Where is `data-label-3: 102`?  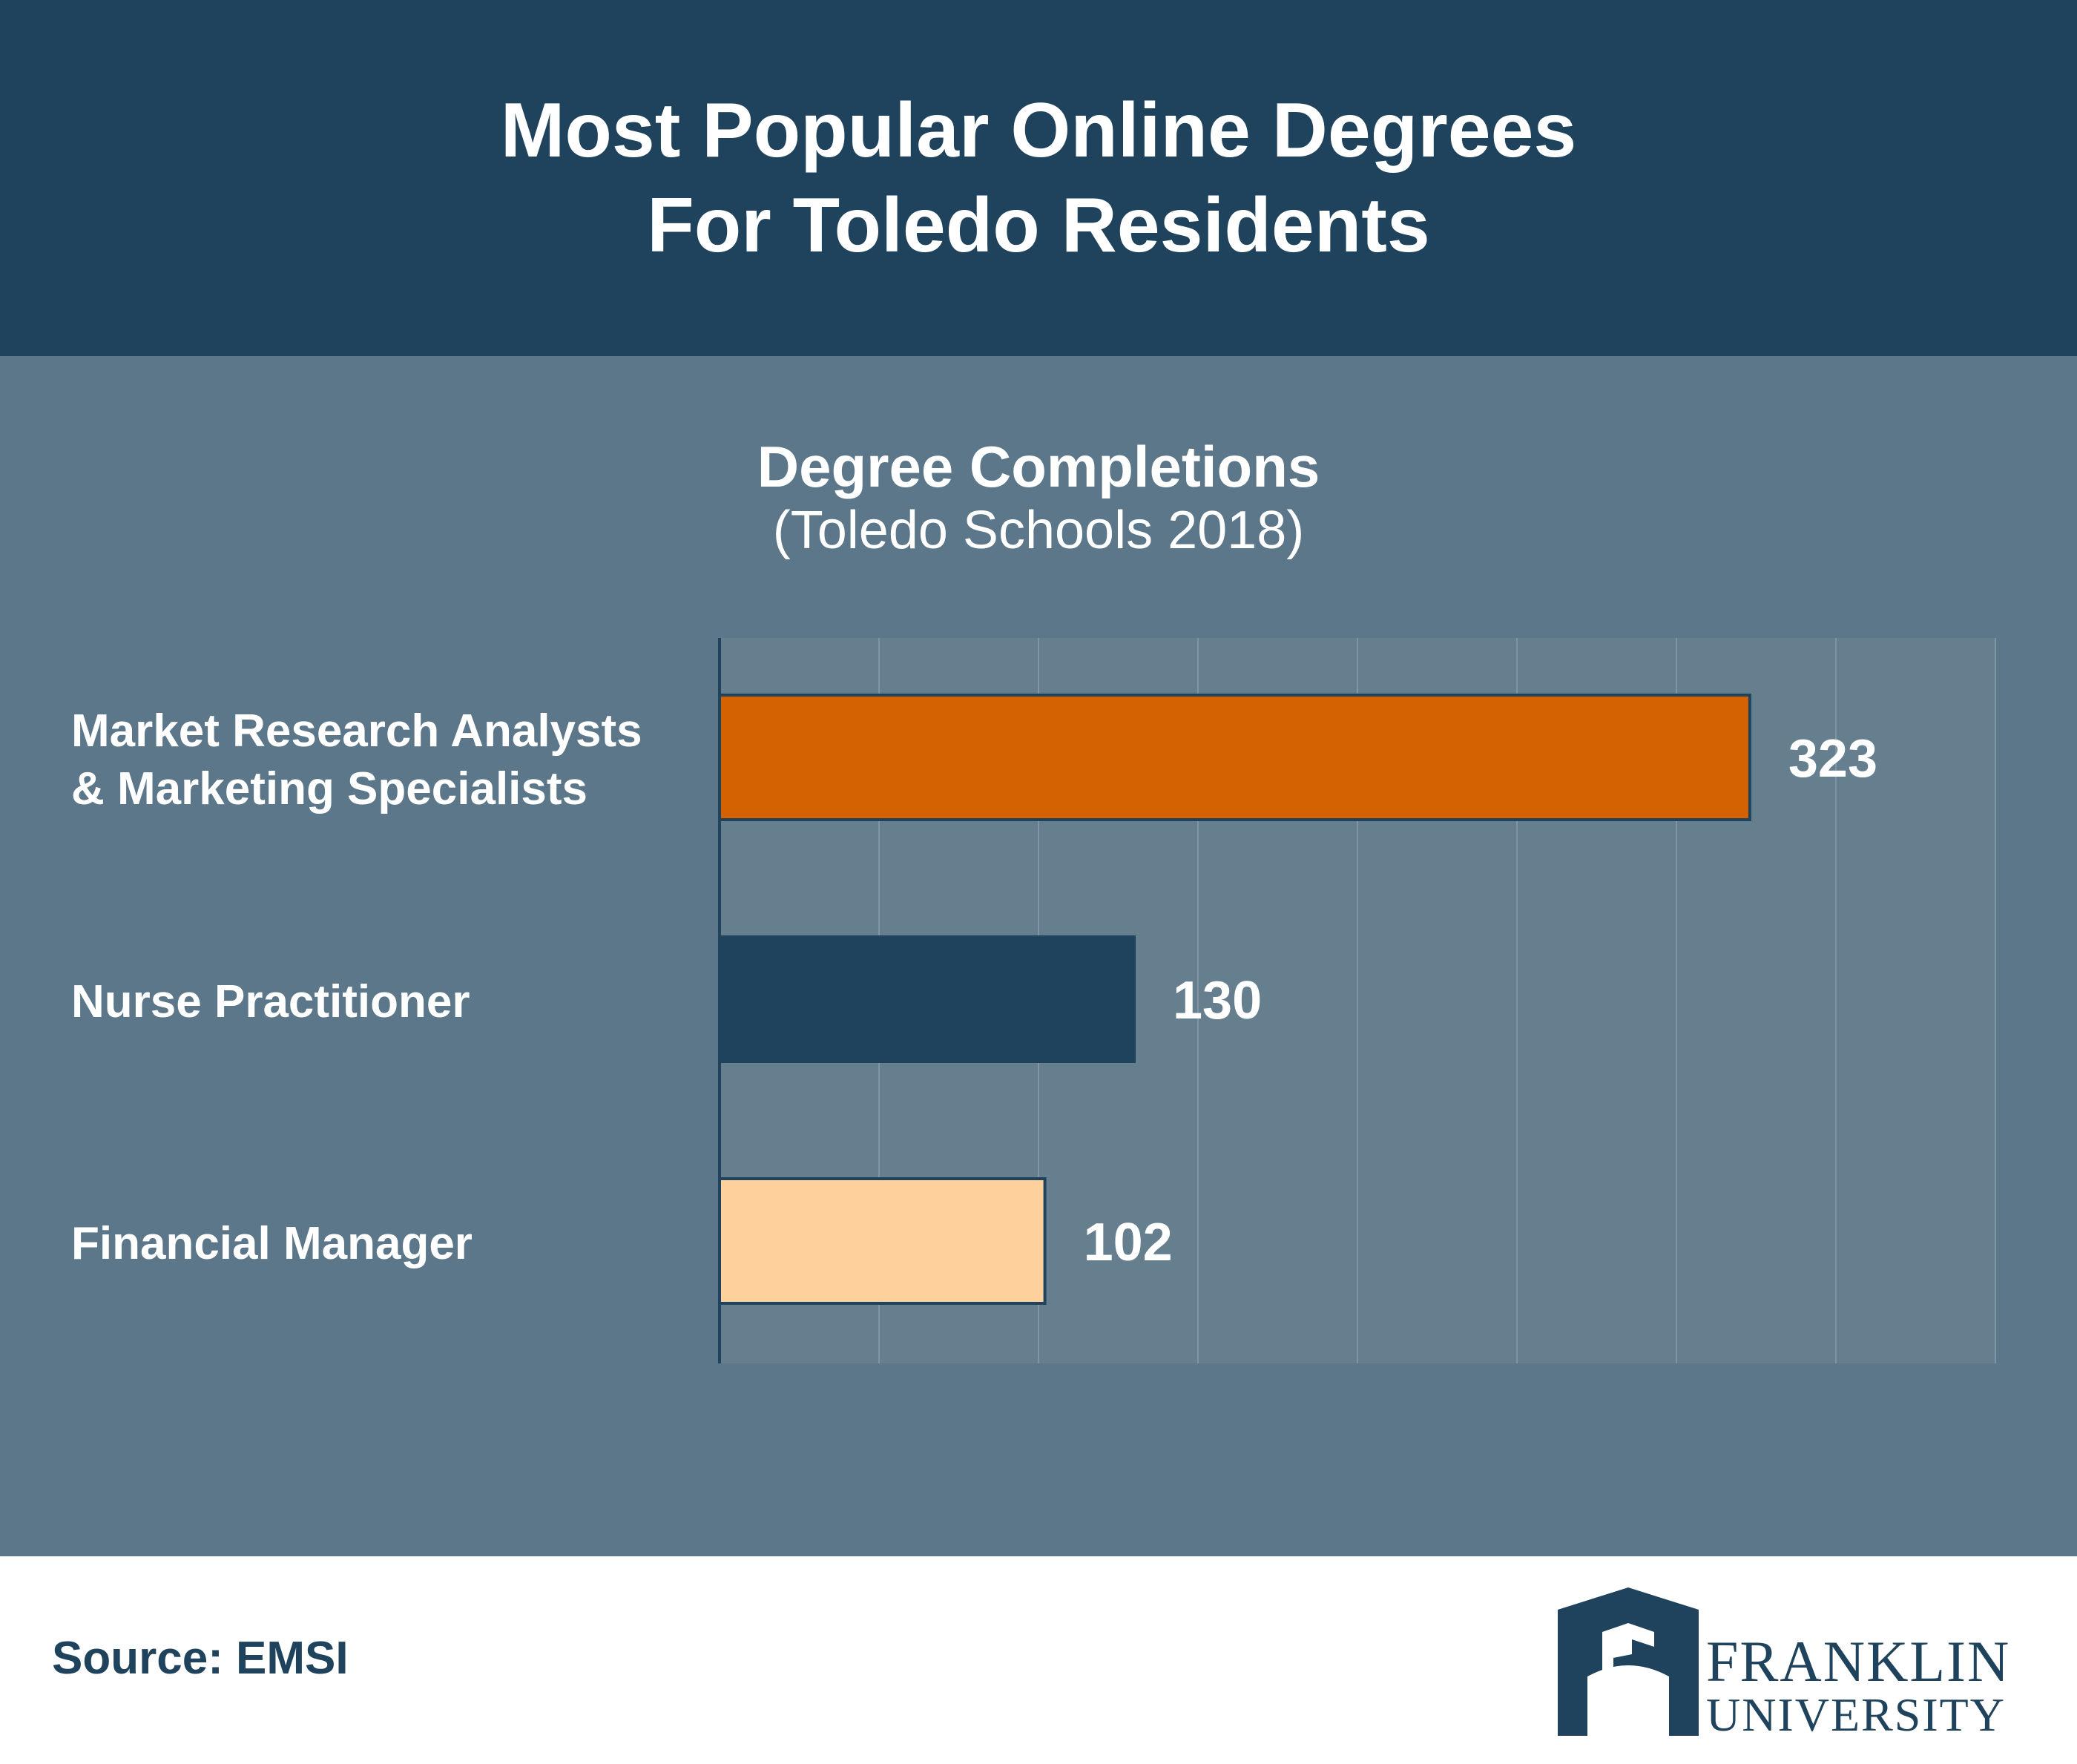 data-label-3: 102 is located at coordinates (1128, 1242).